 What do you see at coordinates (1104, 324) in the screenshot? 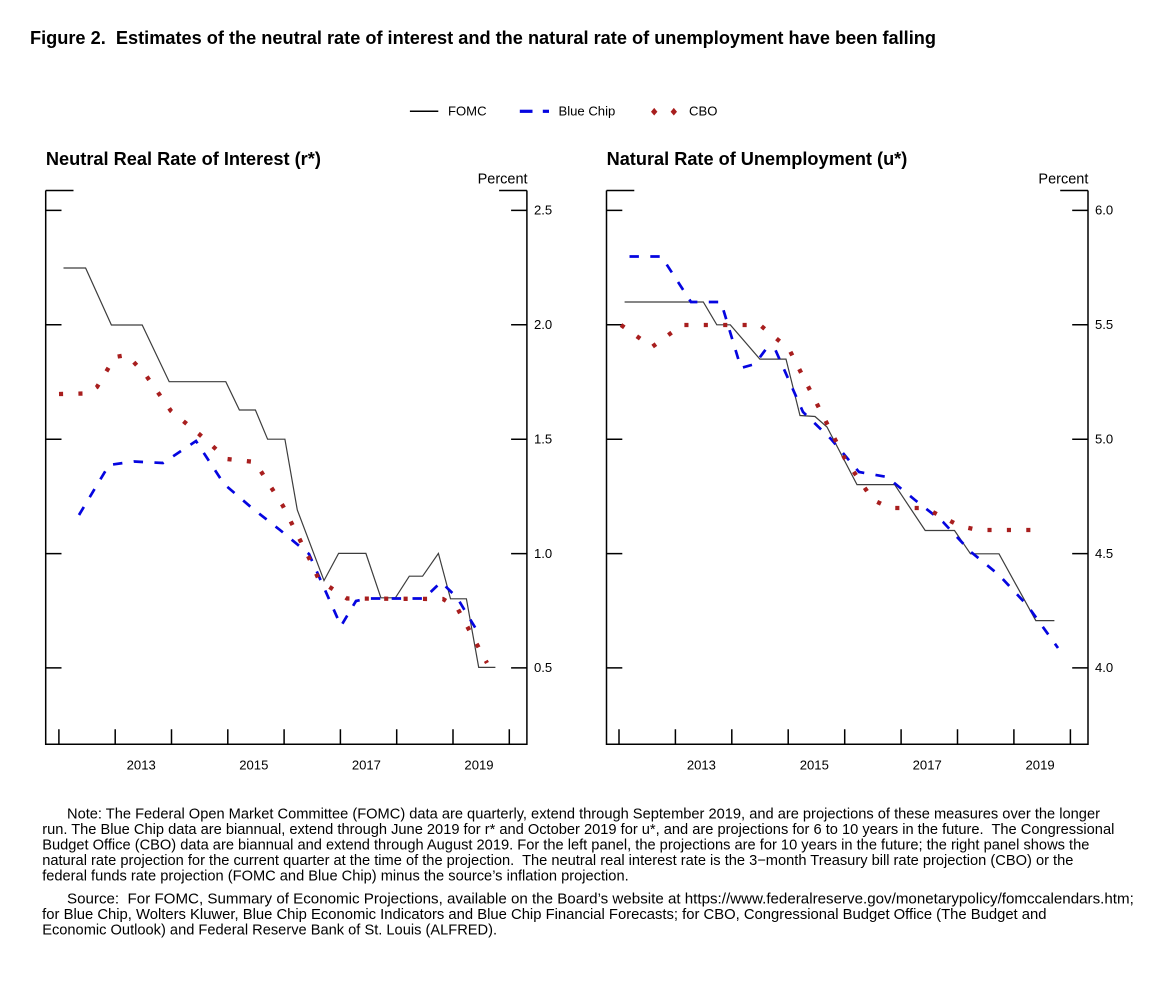
I see `svg-text: 5.5` at bounding box center [1104, 324].